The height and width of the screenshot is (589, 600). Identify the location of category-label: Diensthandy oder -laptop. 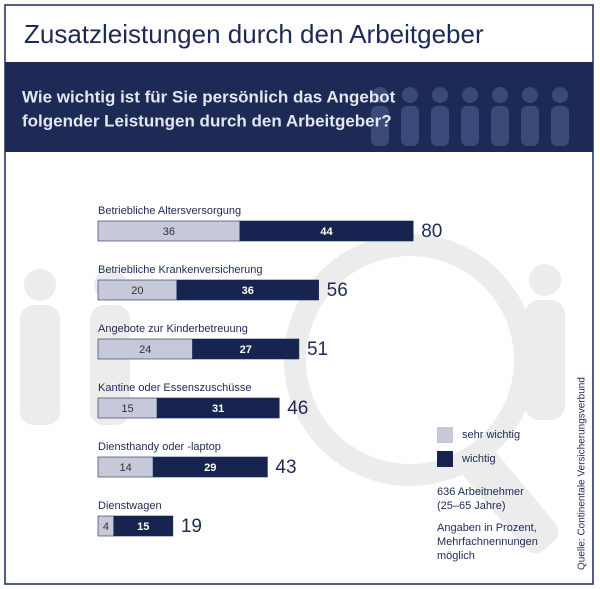
(159, 447).